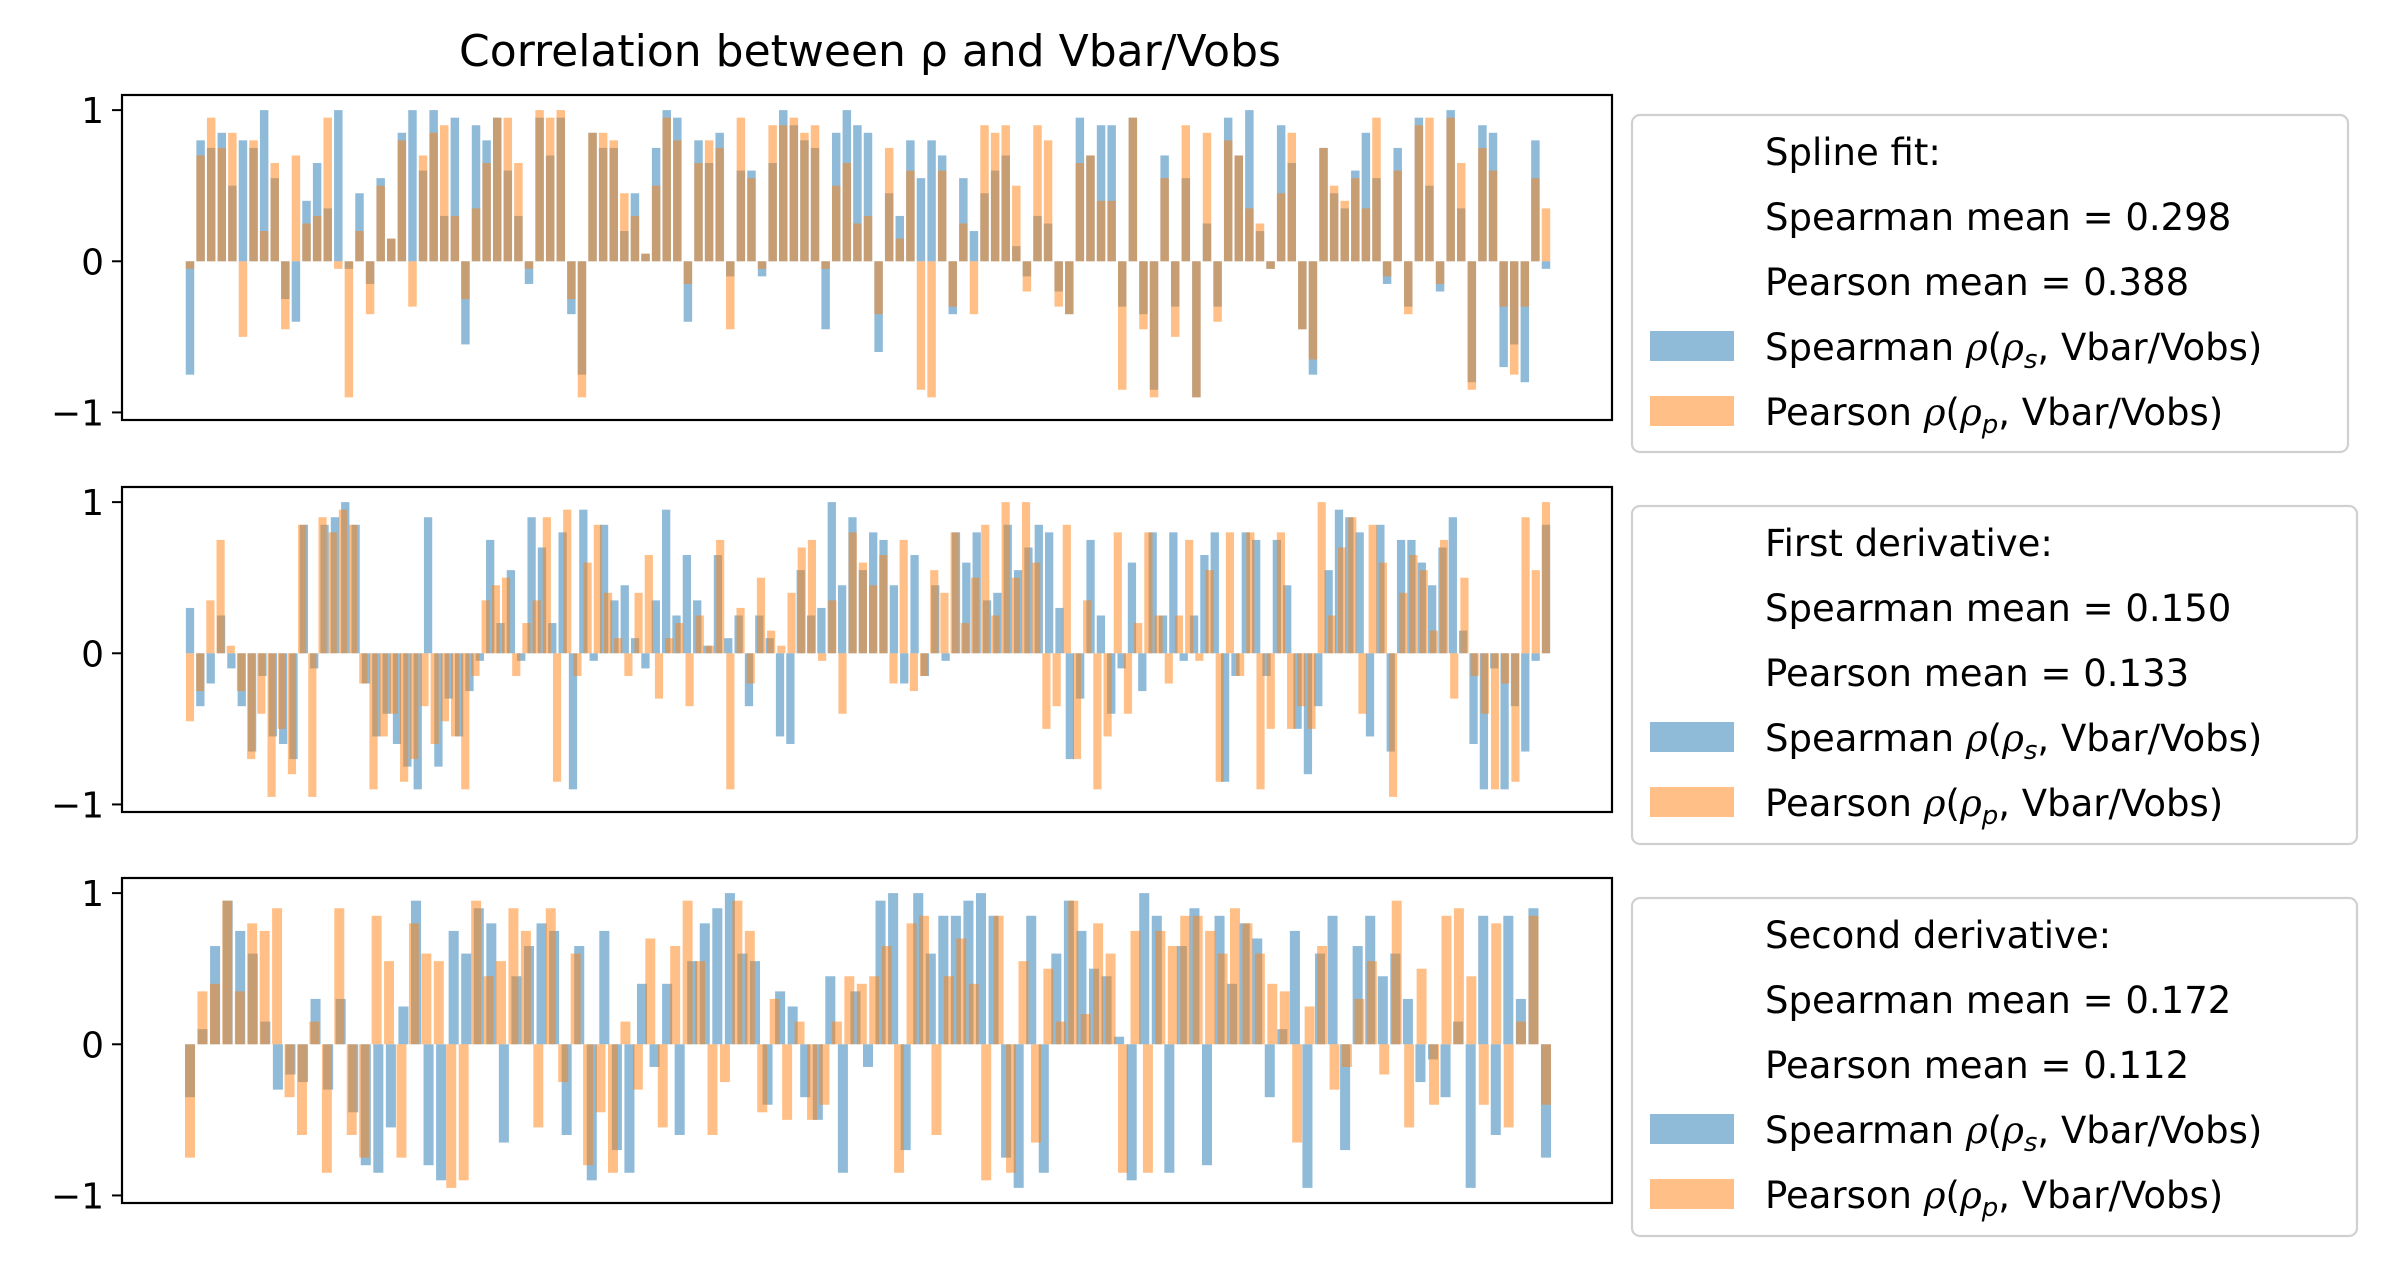  What do you see at coordinates (1994, 1198) in the screenshot?
I see `pearson-legend-label: Pearson ρ(ρp, Vbar/Vobs)` at bounding box center [1994, 1198].